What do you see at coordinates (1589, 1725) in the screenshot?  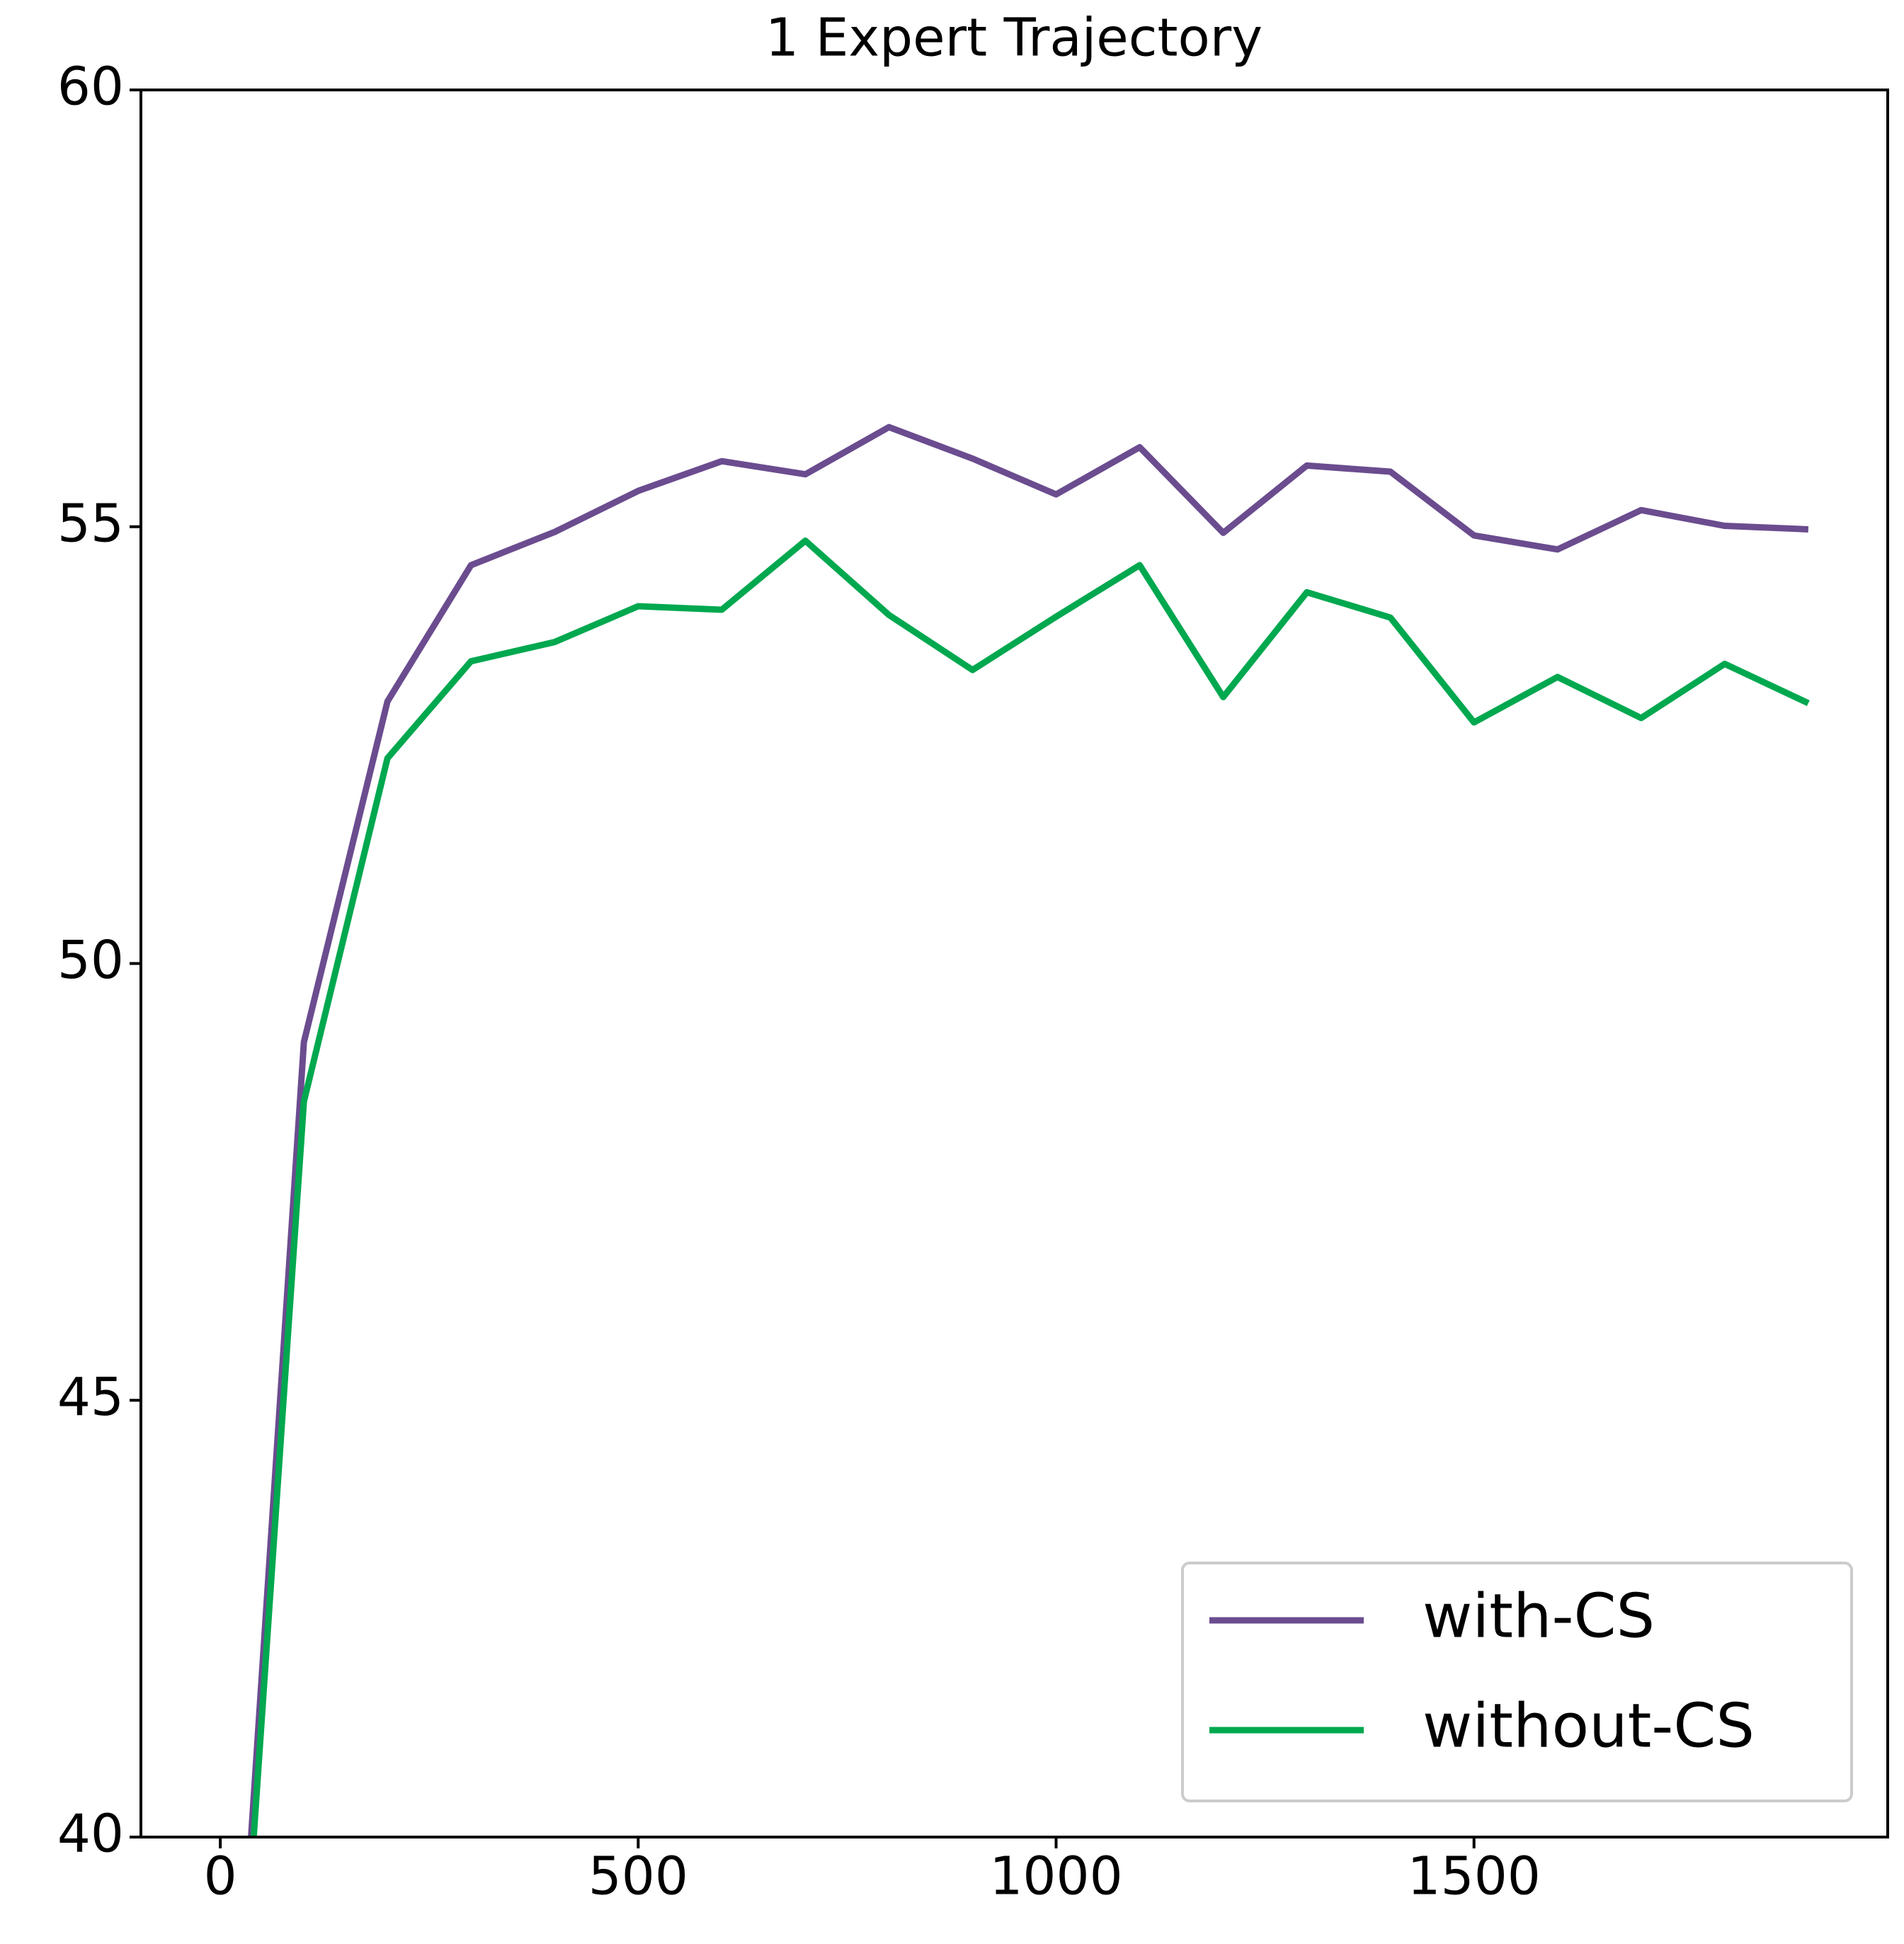 I see `legend-label: without-CS` at bounding box center [1589, 1725].